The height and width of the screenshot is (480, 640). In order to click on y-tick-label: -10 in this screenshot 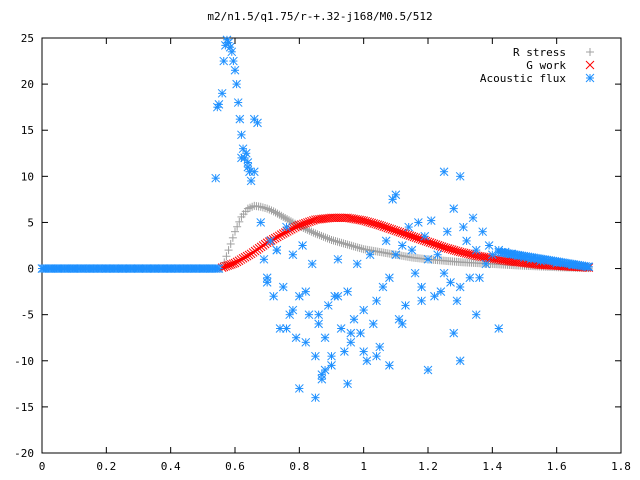, I will do `click(24, 361)`.